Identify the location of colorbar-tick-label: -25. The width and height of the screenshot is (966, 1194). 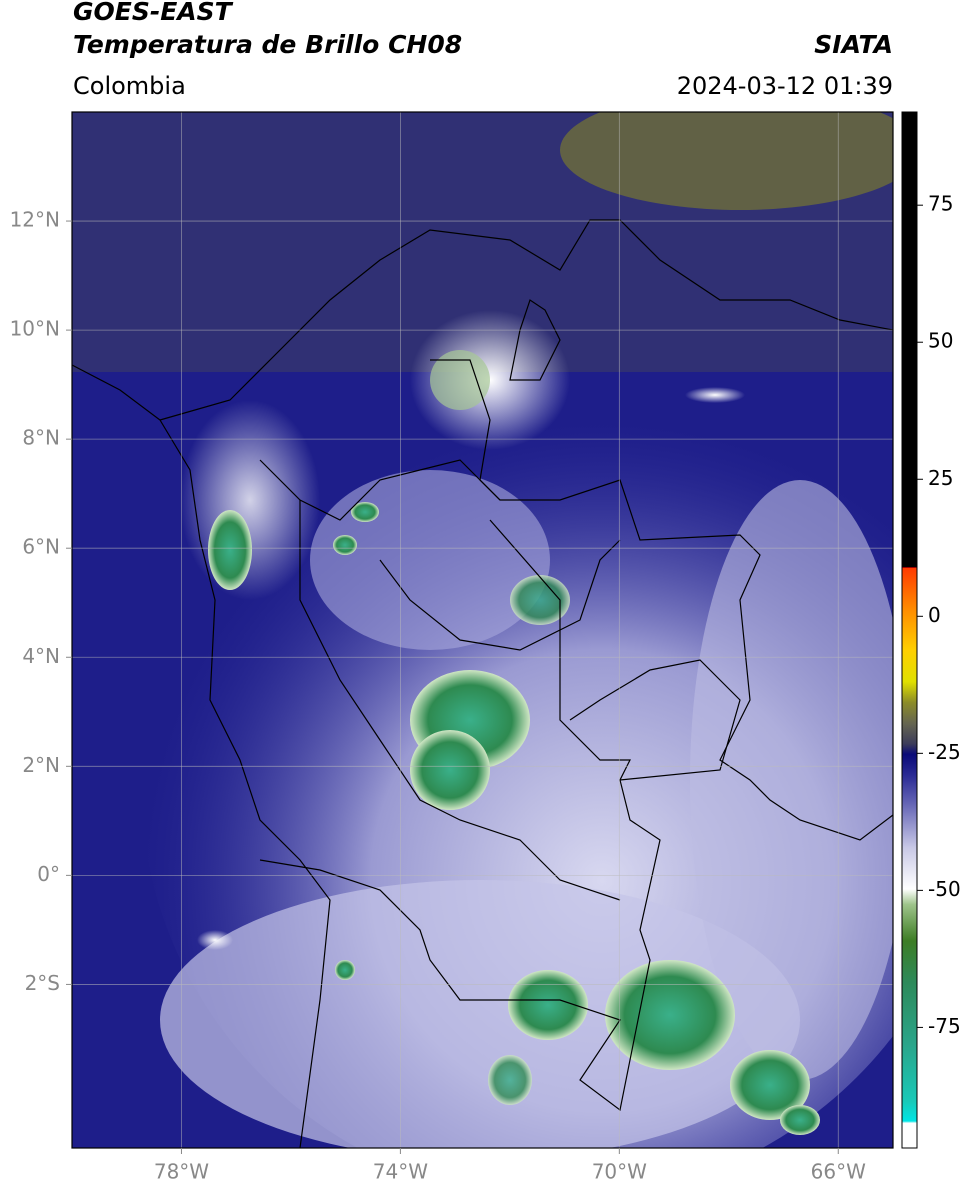
(944, 752).